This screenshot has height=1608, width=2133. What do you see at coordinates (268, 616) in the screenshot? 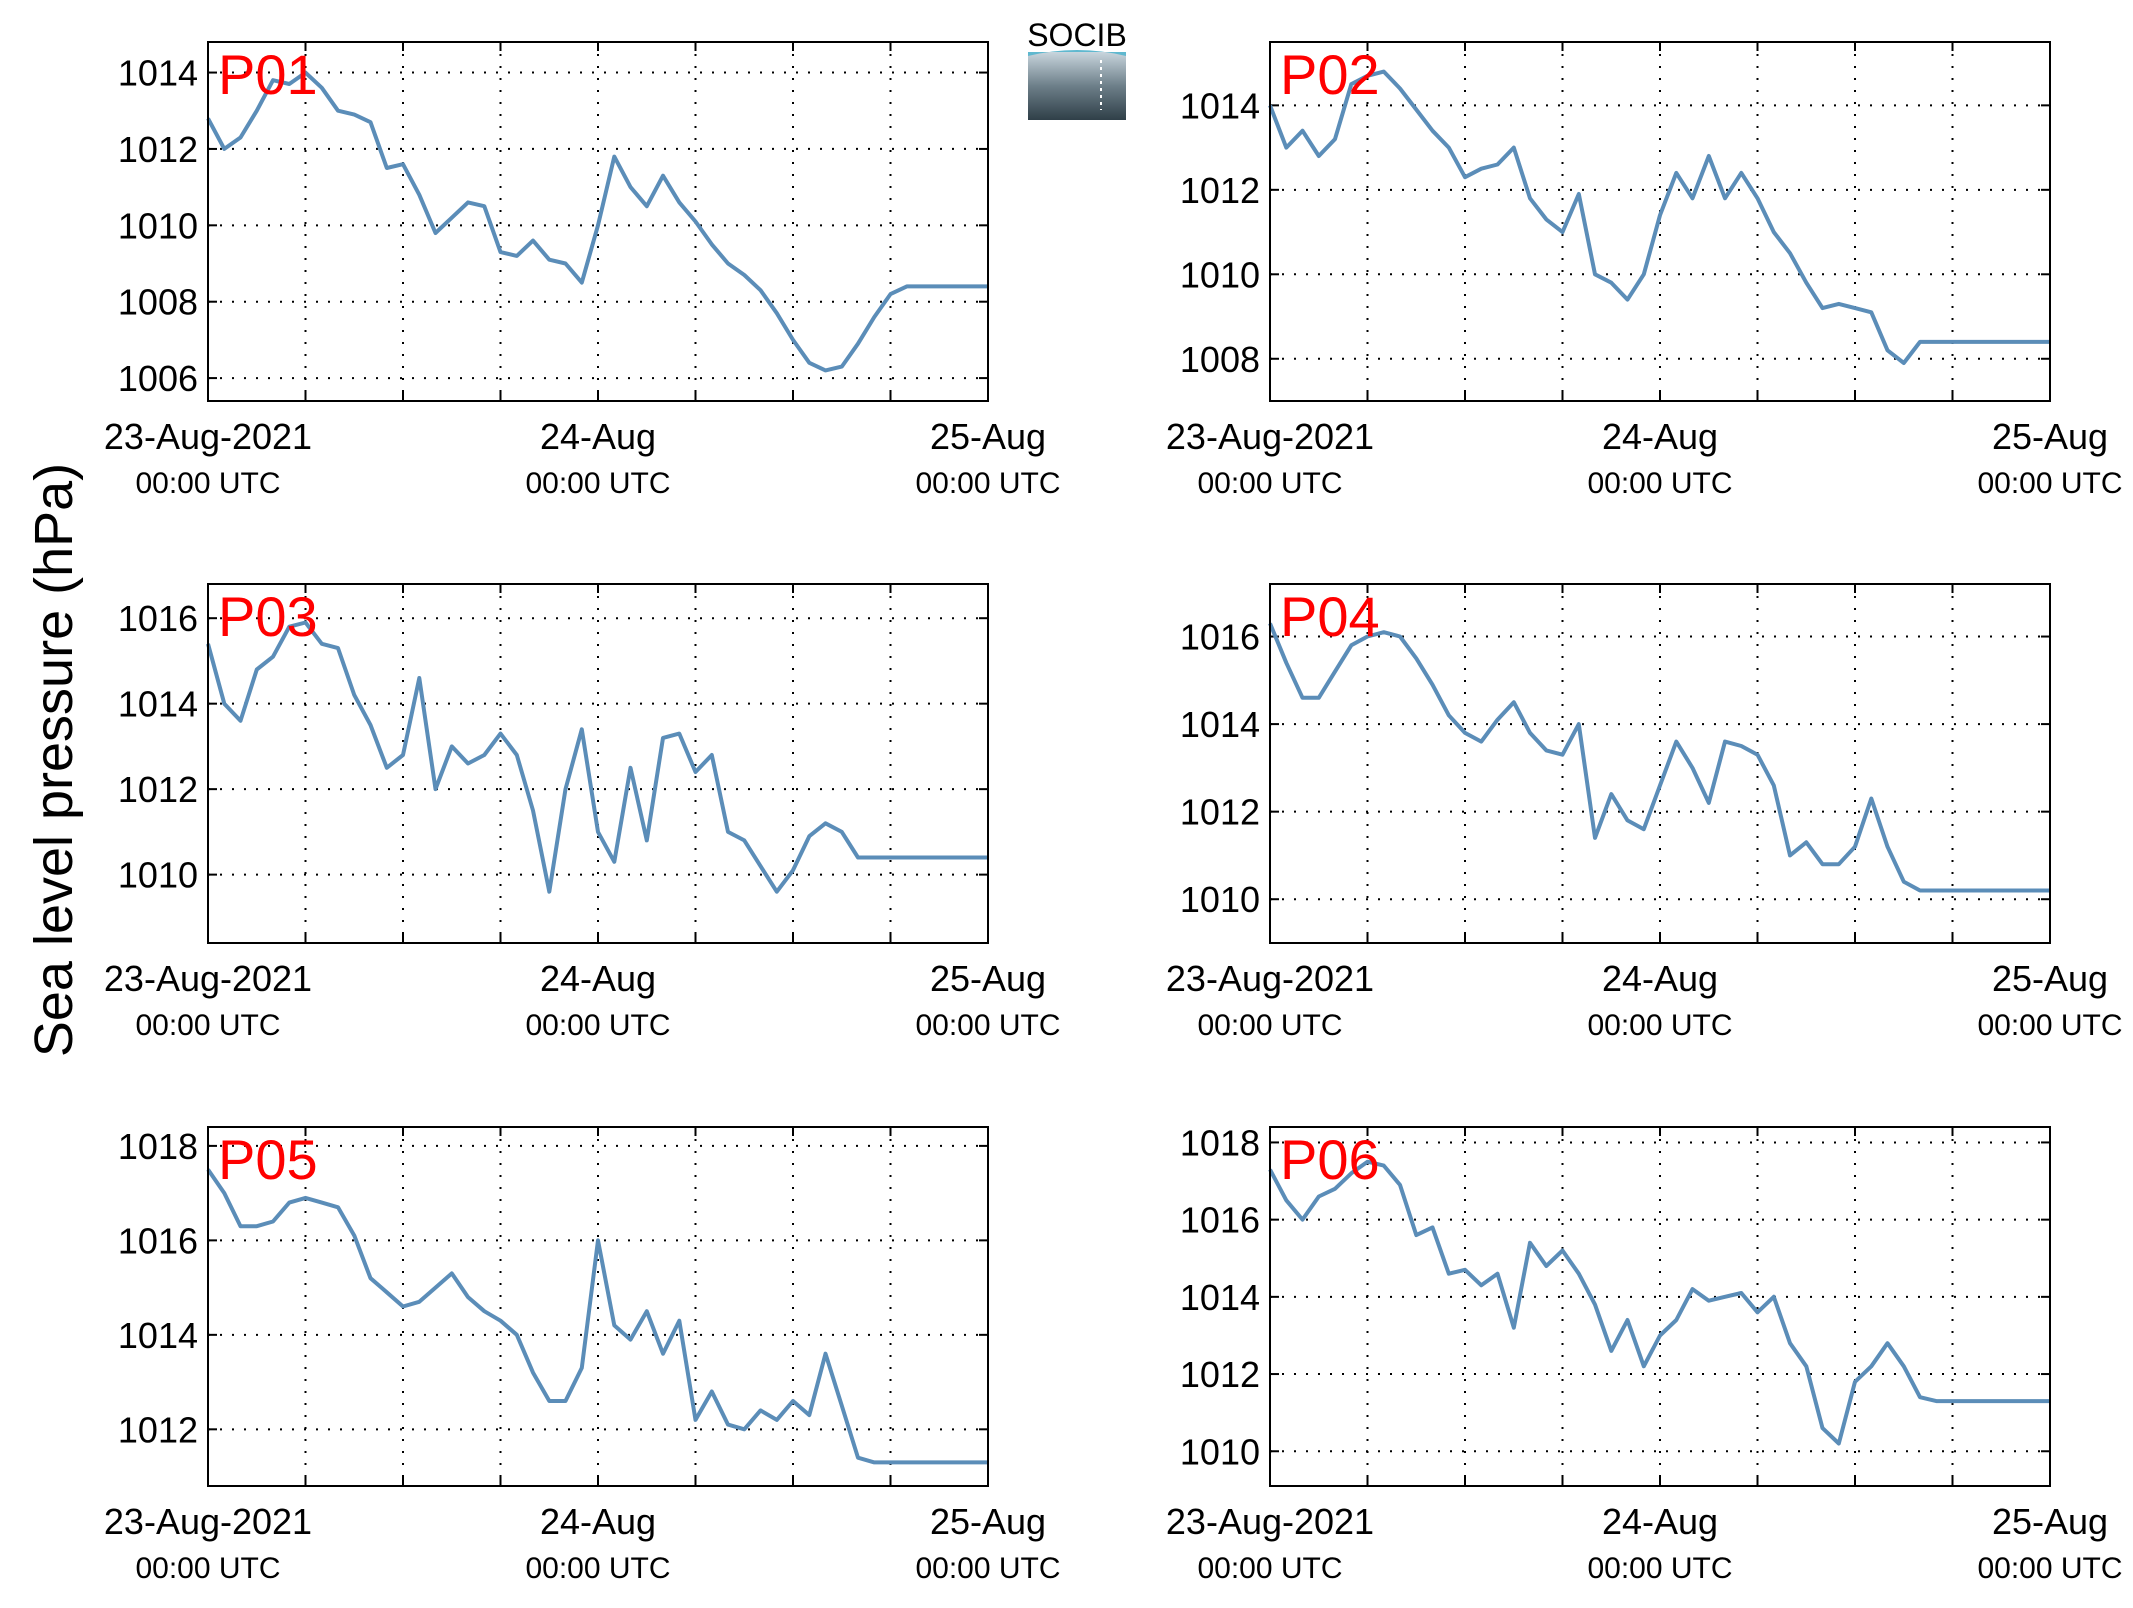
I see `panel-label: P03` at bounding box center [268, 616].